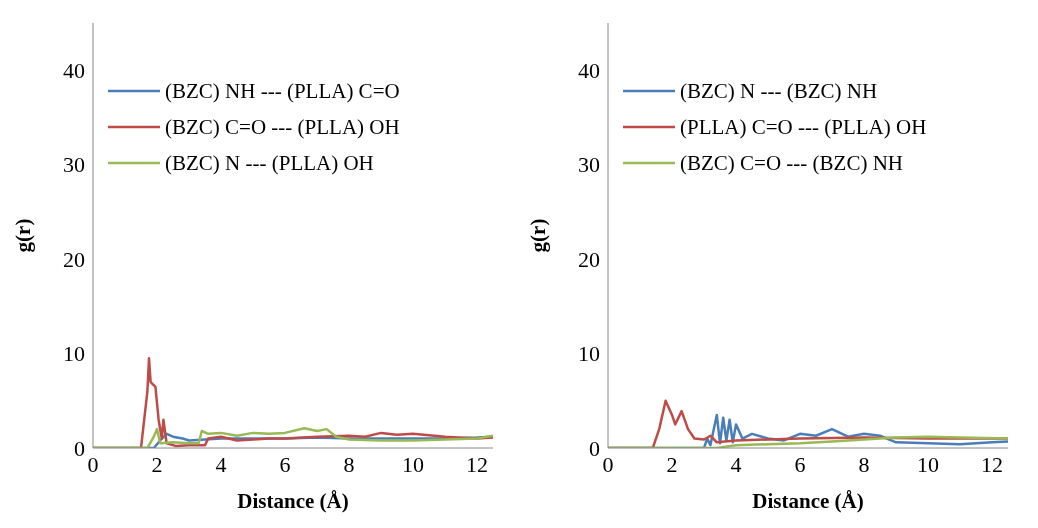 The height and width of the screenshot is (528, 1038). What do you see at coordinates (282, 91) in the screenshot?
I see `legend-label: (BZC) NH --- (PLLA) C=O` at bounding box center [282, 91].